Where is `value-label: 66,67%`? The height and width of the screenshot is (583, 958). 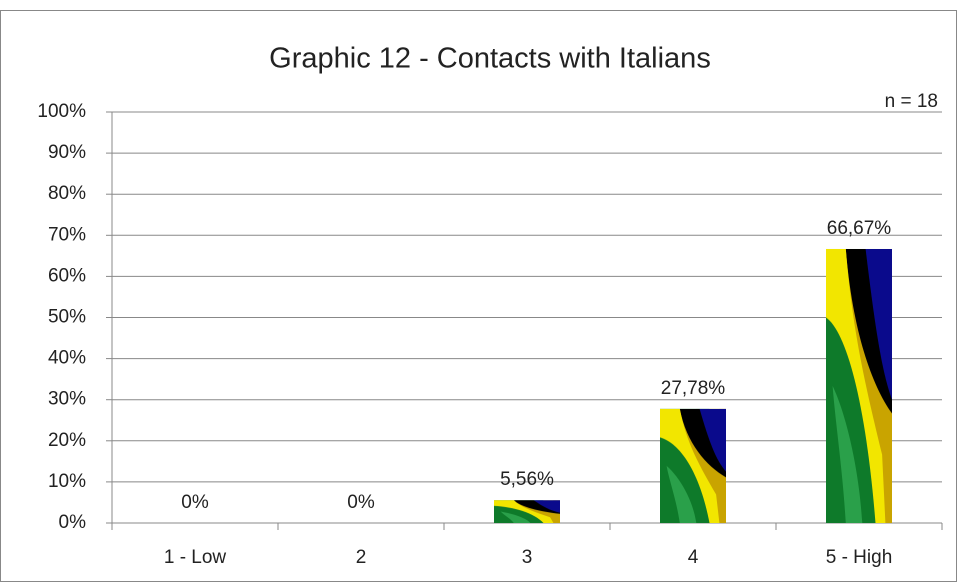 value-label: 66,67% is located at coordinates (859, 228).